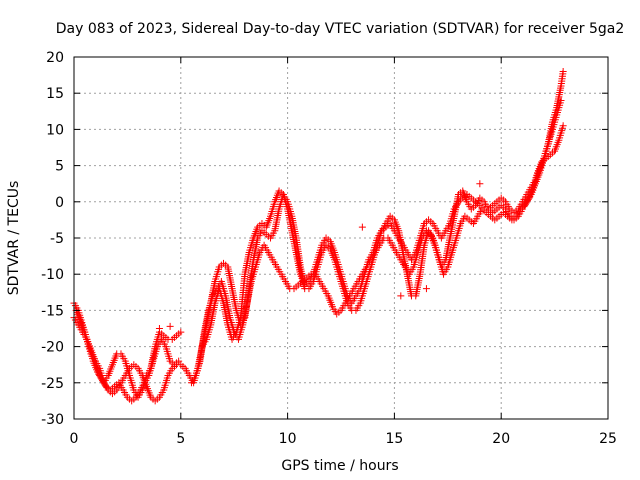 The width and height of the screenshot is (640, 480). Describe the element at coordinates (52, 311) in the screenshot. I see `y-tick-label: -15` at that location.